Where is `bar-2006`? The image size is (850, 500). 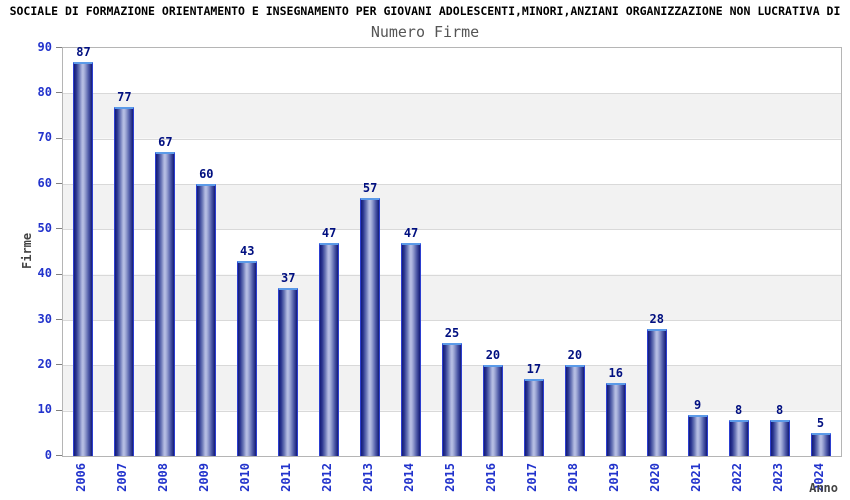
bar-2006 is located at coordinates (83, 258).